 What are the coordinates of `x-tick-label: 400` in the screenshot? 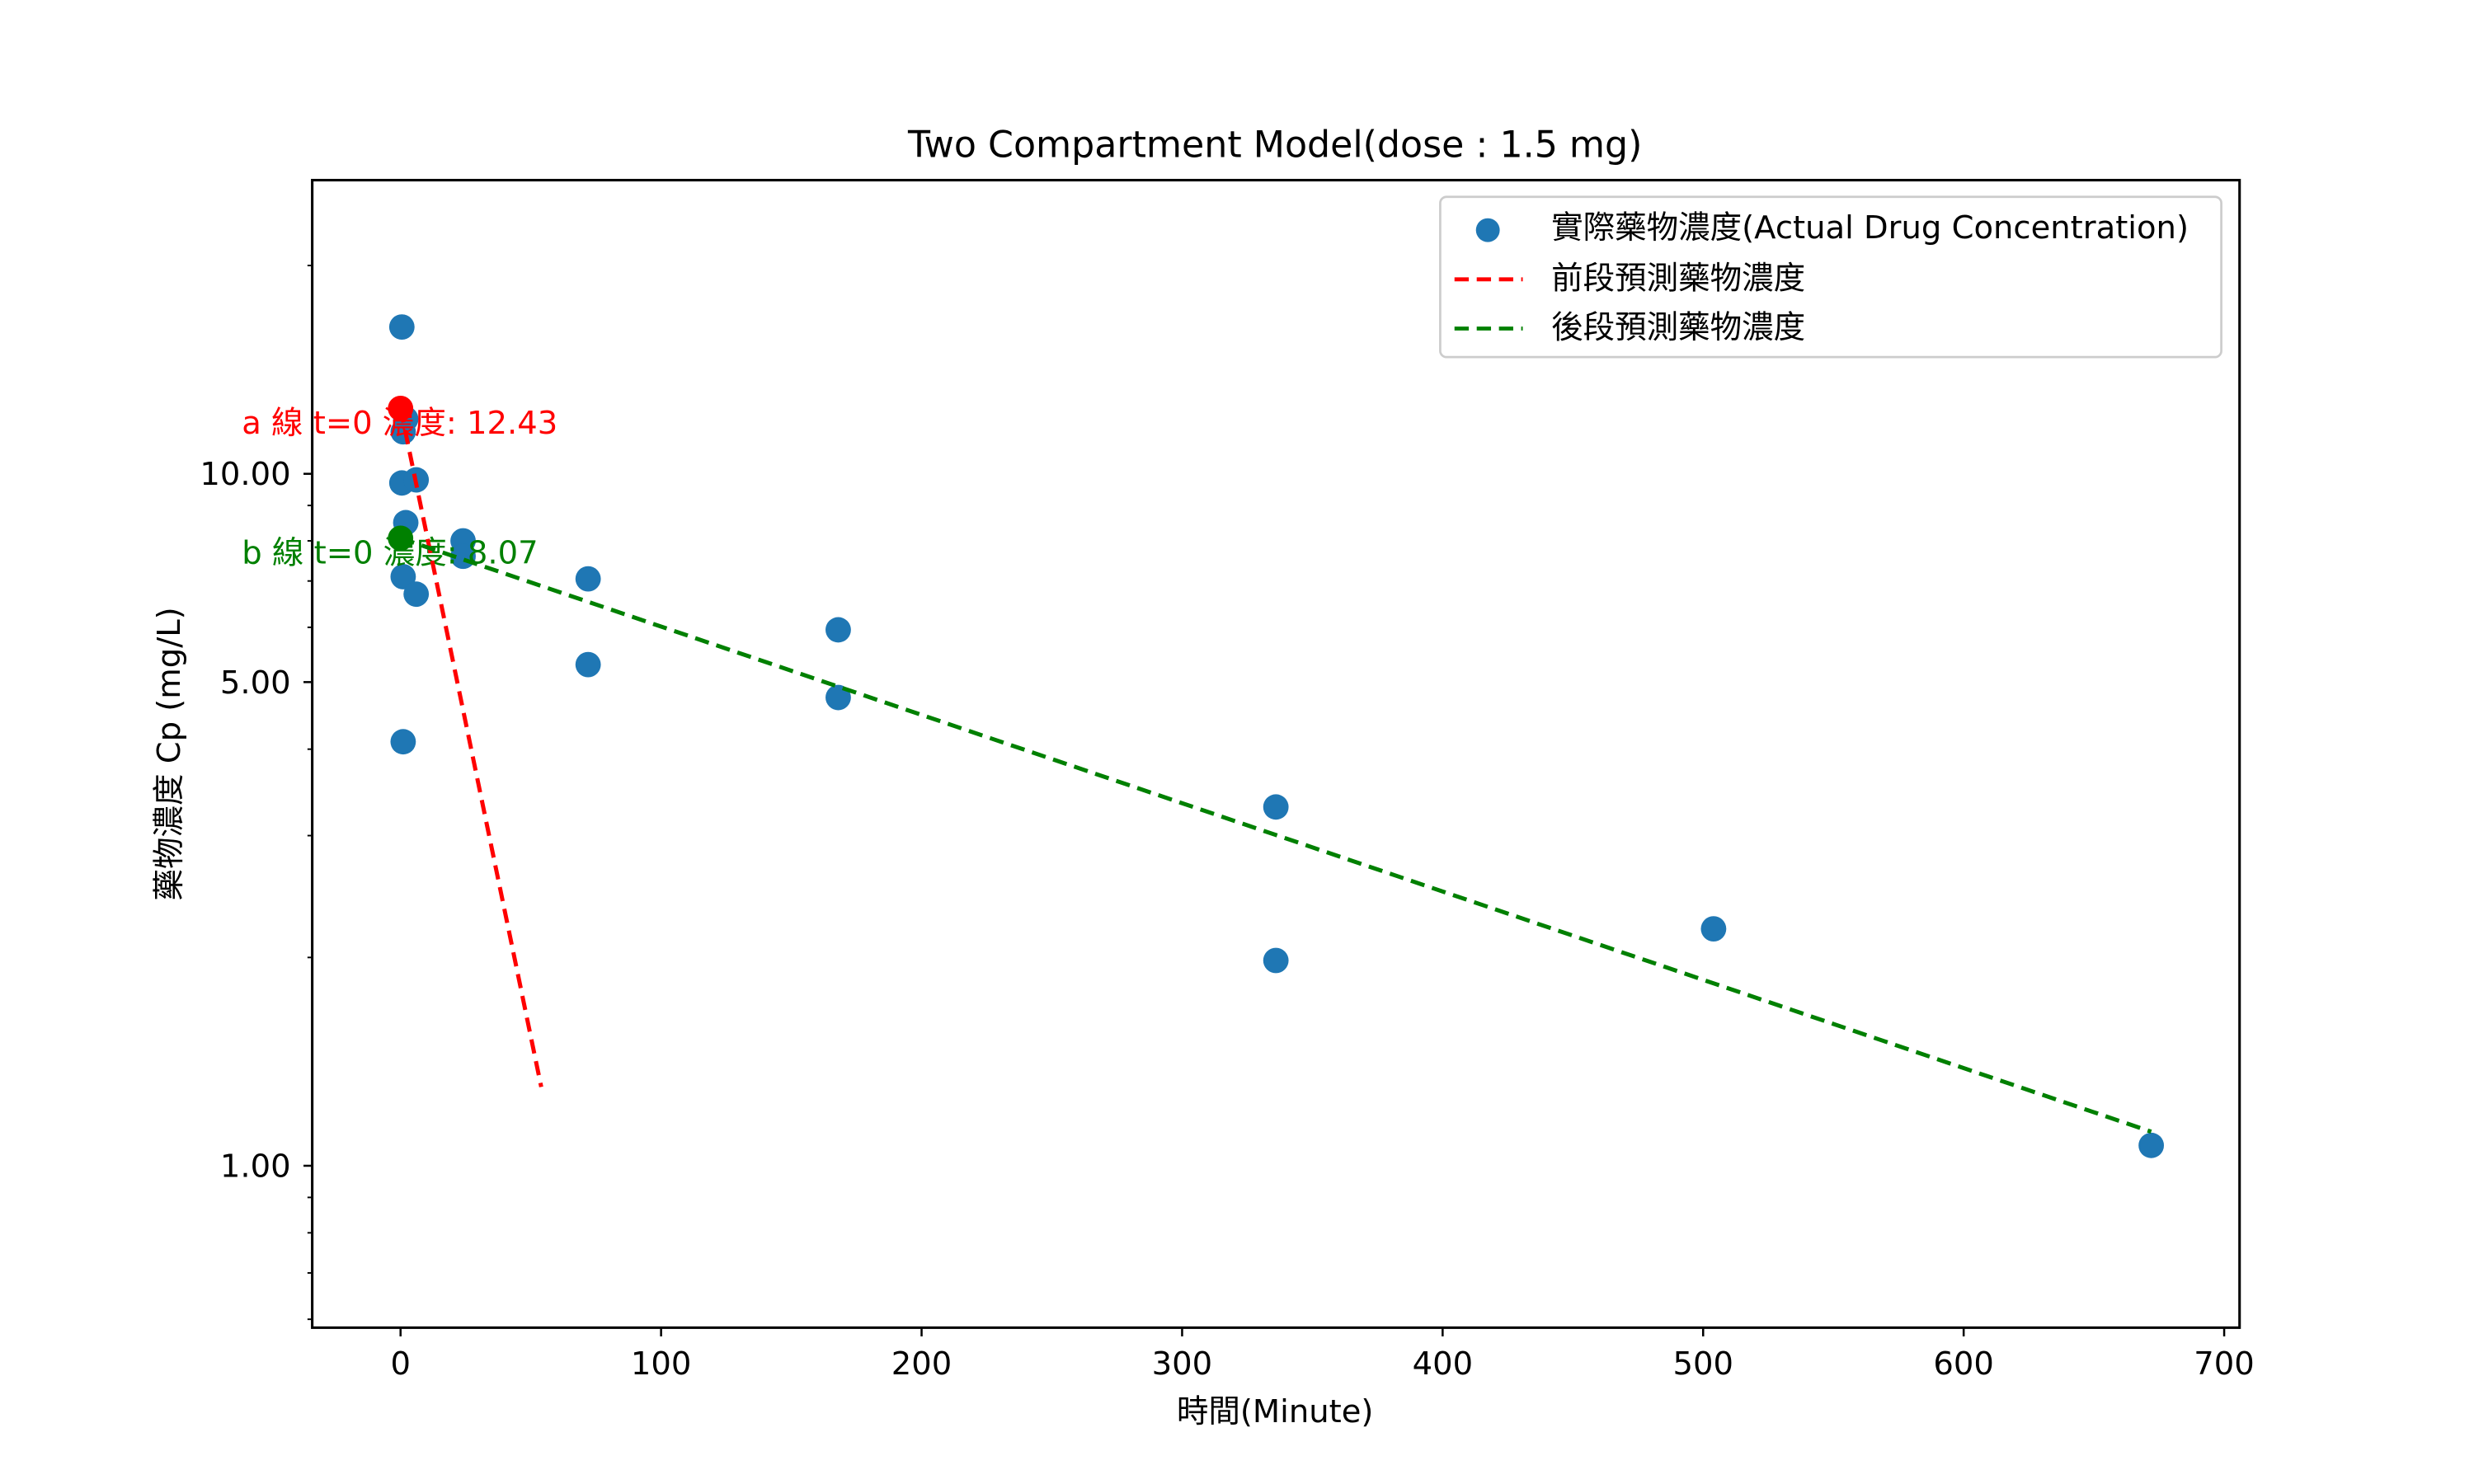 It's located at (1443, 1364).